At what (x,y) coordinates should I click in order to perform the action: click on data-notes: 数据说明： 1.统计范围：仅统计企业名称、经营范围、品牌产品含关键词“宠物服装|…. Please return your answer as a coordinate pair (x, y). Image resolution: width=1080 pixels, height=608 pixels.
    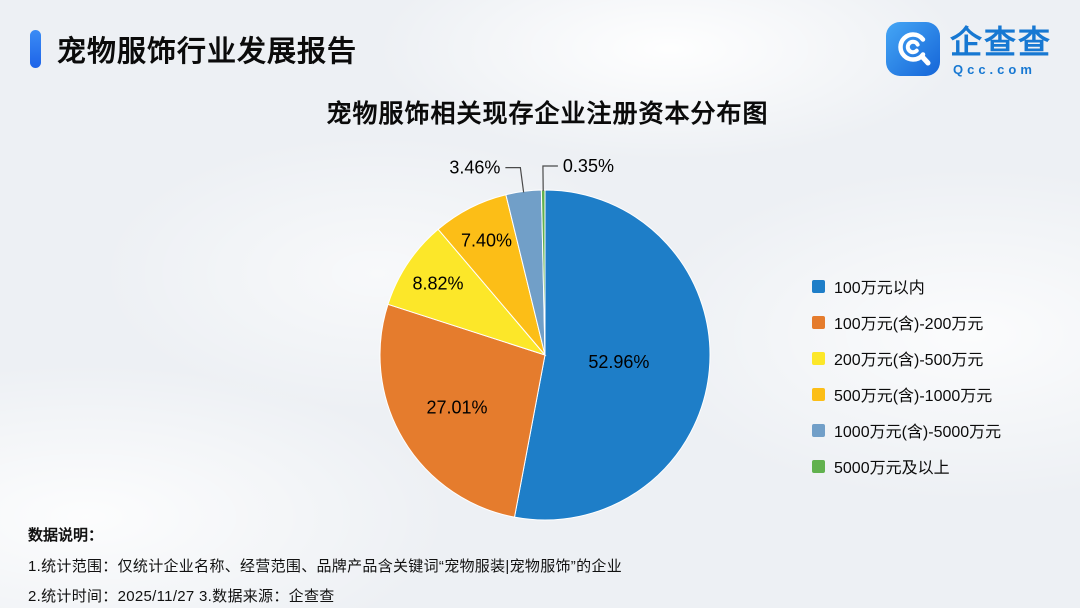
    Looking at the image, I should click on (325, 566).